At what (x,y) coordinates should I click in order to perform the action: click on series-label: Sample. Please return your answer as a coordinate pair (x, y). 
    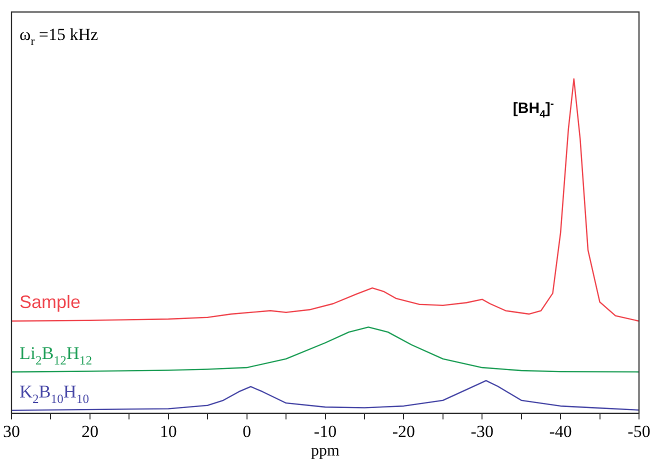
    Looking at the image, I should click on (50, 302).